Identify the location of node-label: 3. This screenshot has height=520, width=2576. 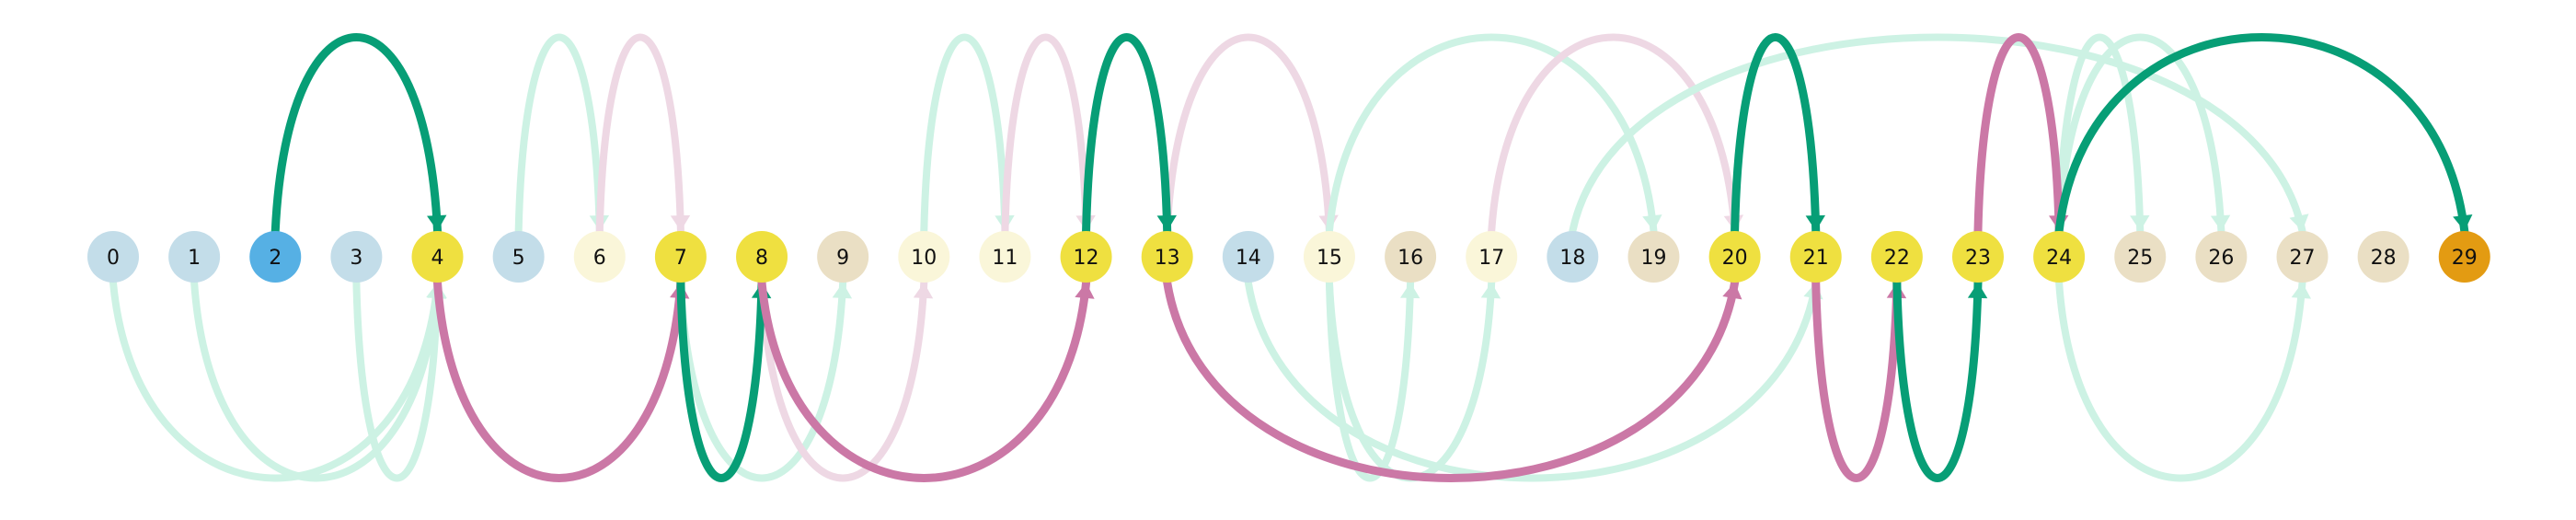
(356, 258).